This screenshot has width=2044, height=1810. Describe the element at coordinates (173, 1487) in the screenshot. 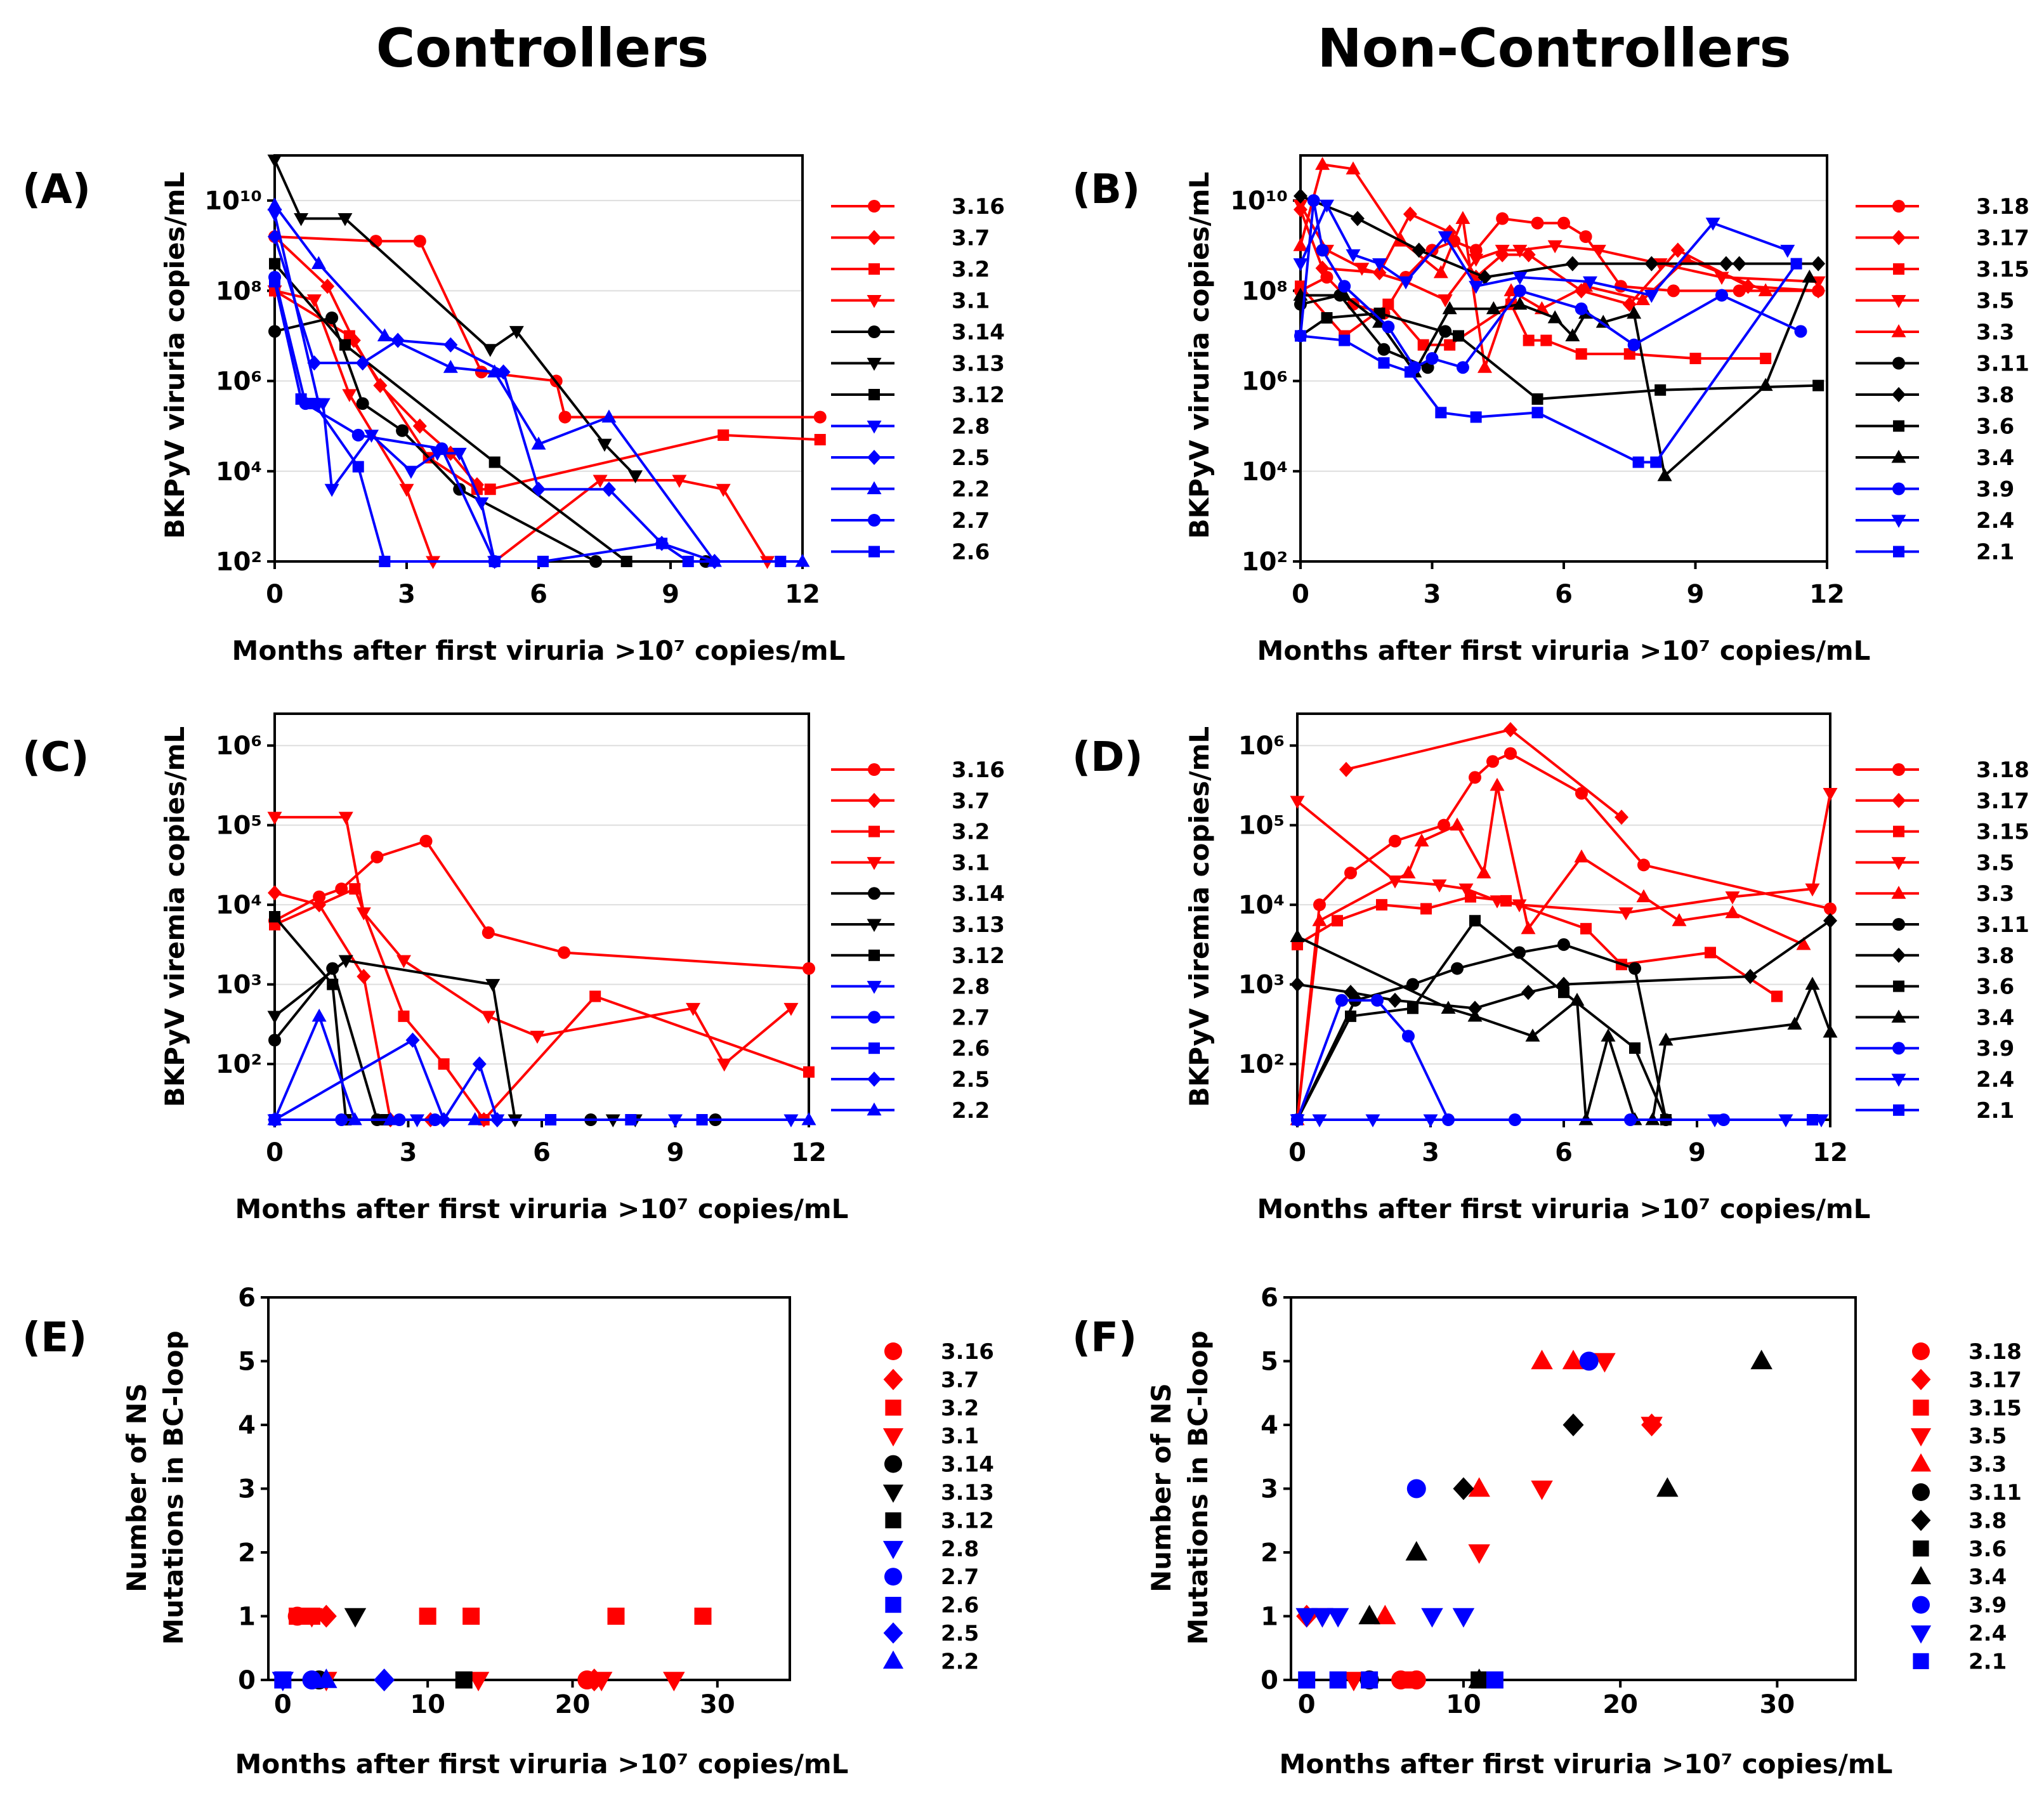

I see `y-axis-title-line: Mutations in BC-loop` at that location.